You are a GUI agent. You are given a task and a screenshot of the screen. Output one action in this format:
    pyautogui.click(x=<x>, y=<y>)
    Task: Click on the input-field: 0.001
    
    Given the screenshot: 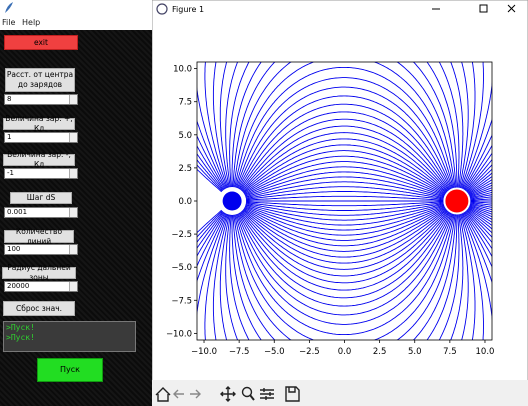 What is the action you would take?
    pyautogui.click(x=41, y=212)
    